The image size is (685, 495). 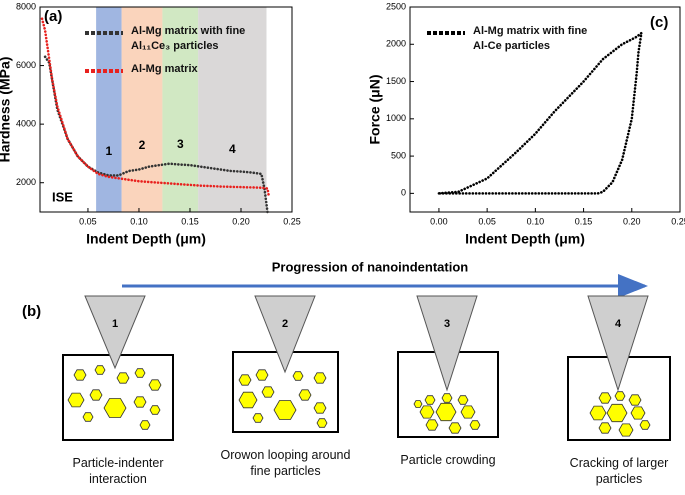 What do you see at coordinates (619, 471) in the screenshot?
I see `step-caption: Cracking of larger particles` at bounding box center [619, 471].